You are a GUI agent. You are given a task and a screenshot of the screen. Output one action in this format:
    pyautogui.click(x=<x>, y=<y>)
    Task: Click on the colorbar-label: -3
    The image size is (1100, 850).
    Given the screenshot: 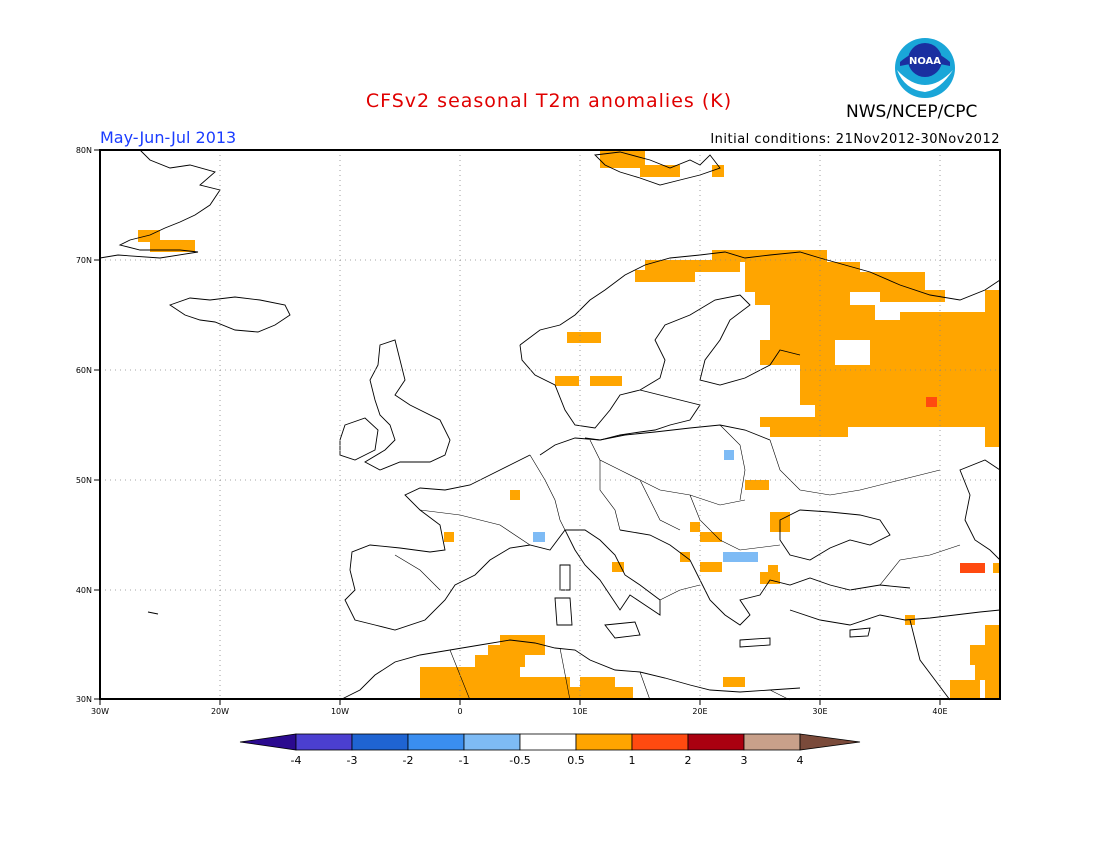 What is the action you would take?
    pyautogui.click(x=352, y=760)
    